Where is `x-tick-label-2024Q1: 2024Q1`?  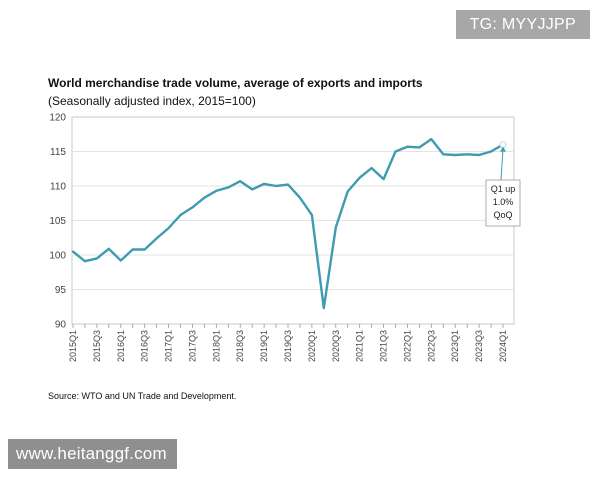 x-tick-label-2024Q1: 2024Q1 is located at coordinates (503, 346).